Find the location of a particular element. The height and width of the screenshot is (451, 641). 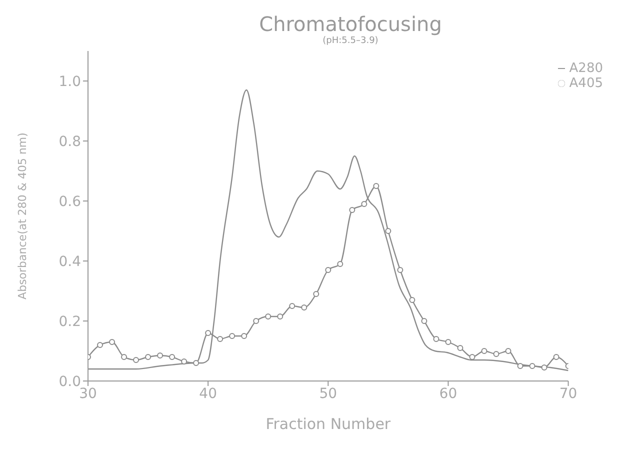

x-tick-label: 60 is located at coordinates (448, 394).